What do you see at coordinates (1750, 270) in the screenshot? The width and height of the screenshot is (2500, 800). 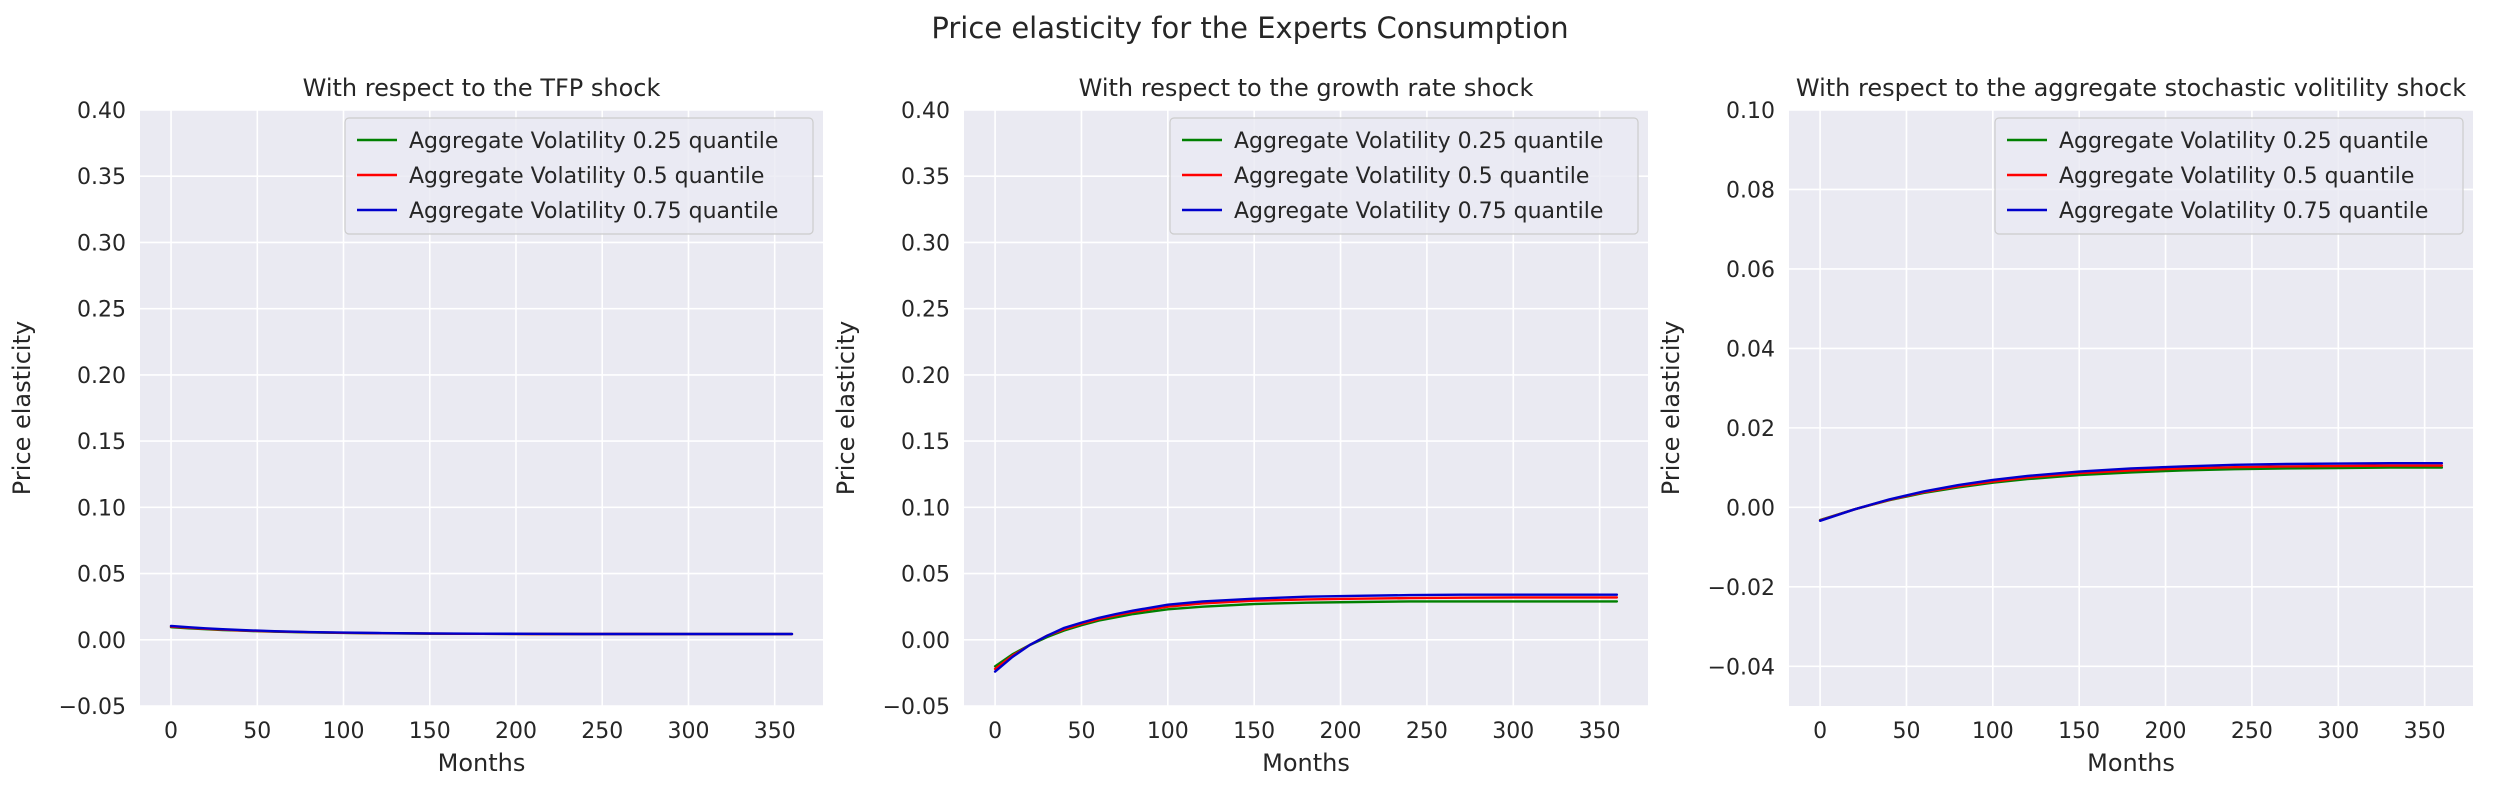 I see `y-tick-label: 0.06` at bounding box center [1750, 270].